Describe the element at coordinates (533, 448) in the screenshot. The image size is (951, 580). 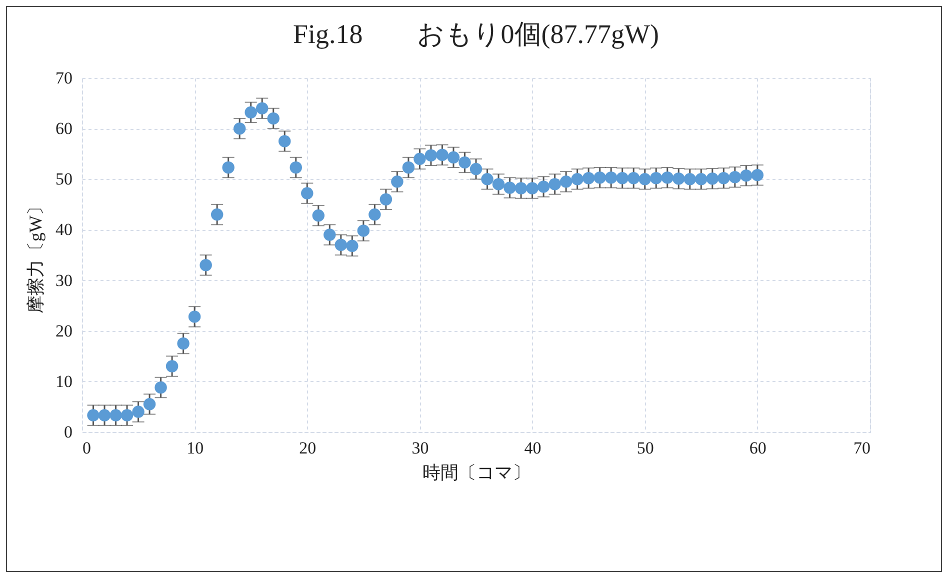
I see `x-tick-label: 40` at that location.